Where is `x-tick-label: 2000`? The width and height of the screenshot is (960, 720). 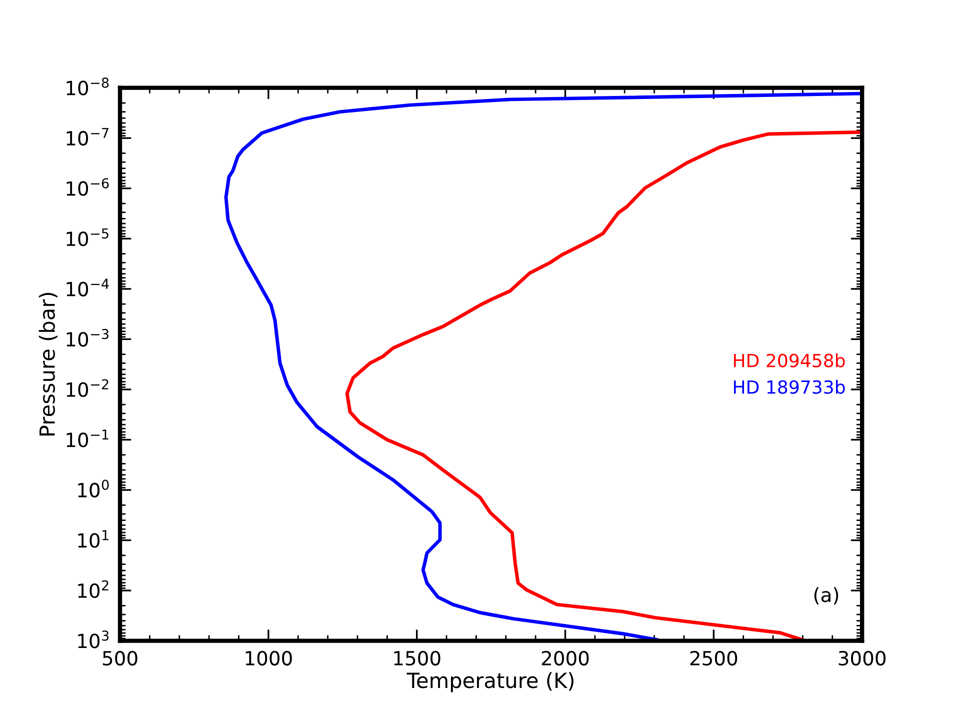 x-tick-label: 2000 is located at coordinates (565, 658).